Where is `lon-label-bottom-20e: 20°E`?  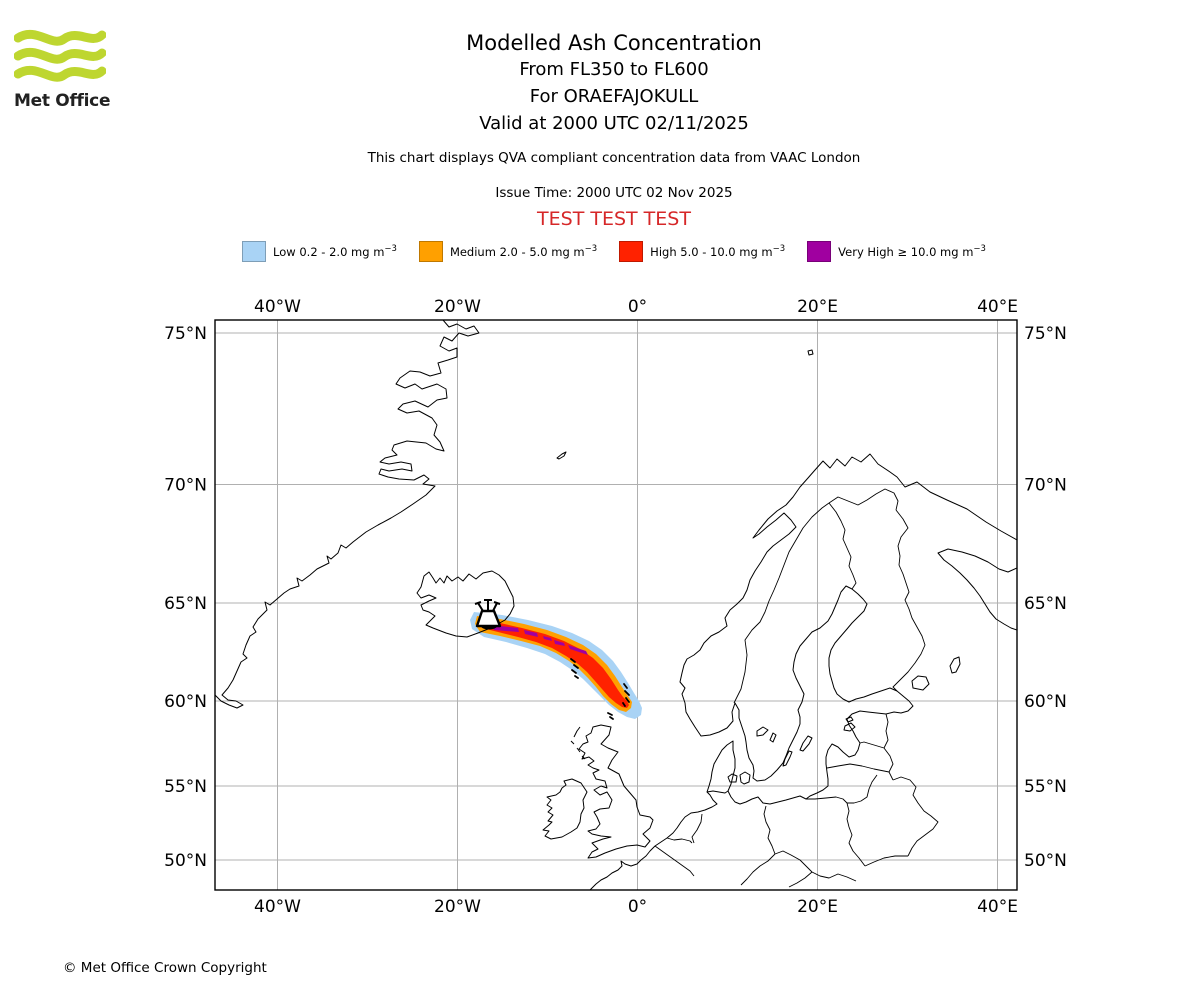
lon-label-bottom-20e: 20°E is located at coordinates (817, 907).